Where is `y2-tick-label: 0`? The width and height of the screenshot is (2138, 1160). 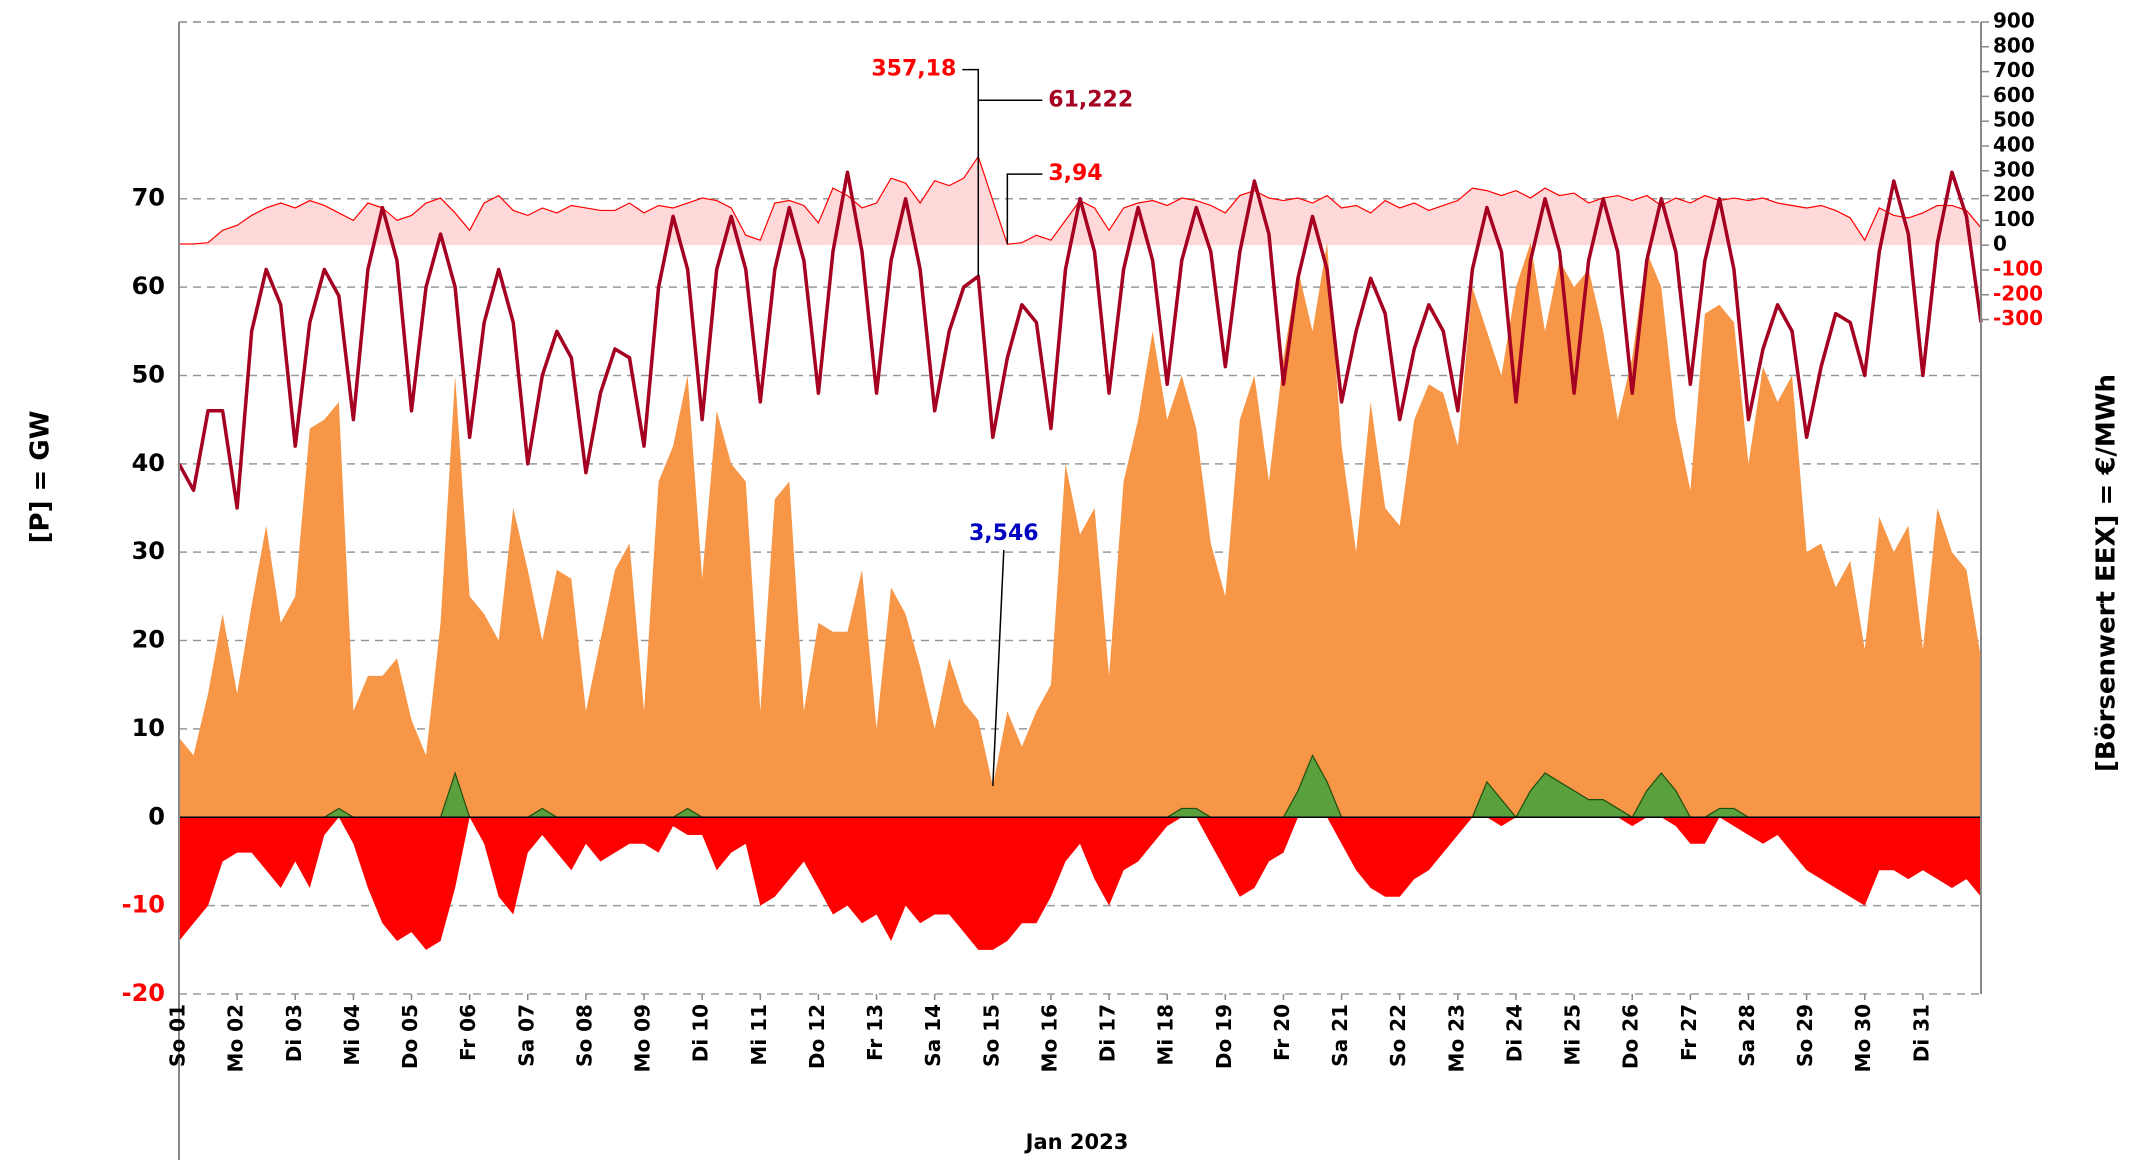
y2-tick-label: 0 is located at coordinates (2000, 244).